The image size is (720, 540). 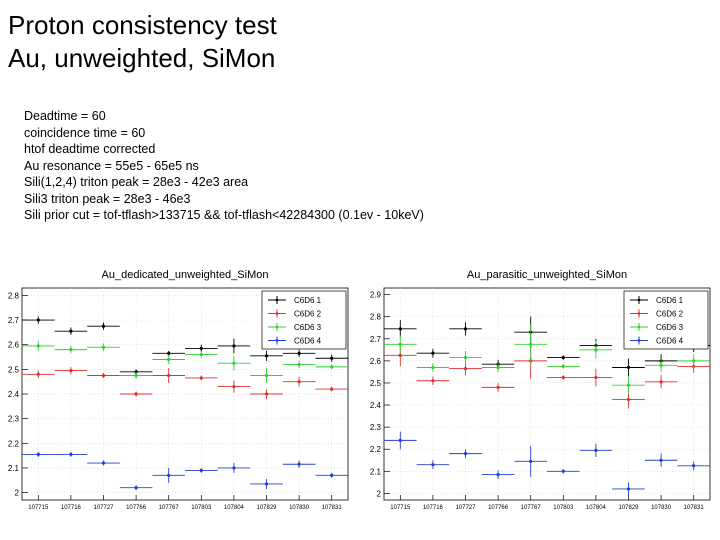 What do you see at coordinates (142, 58) in the screenshot?
I see `slide-title-line-2: Au, unweighted, SiMon` at bounding box center [142, 58].